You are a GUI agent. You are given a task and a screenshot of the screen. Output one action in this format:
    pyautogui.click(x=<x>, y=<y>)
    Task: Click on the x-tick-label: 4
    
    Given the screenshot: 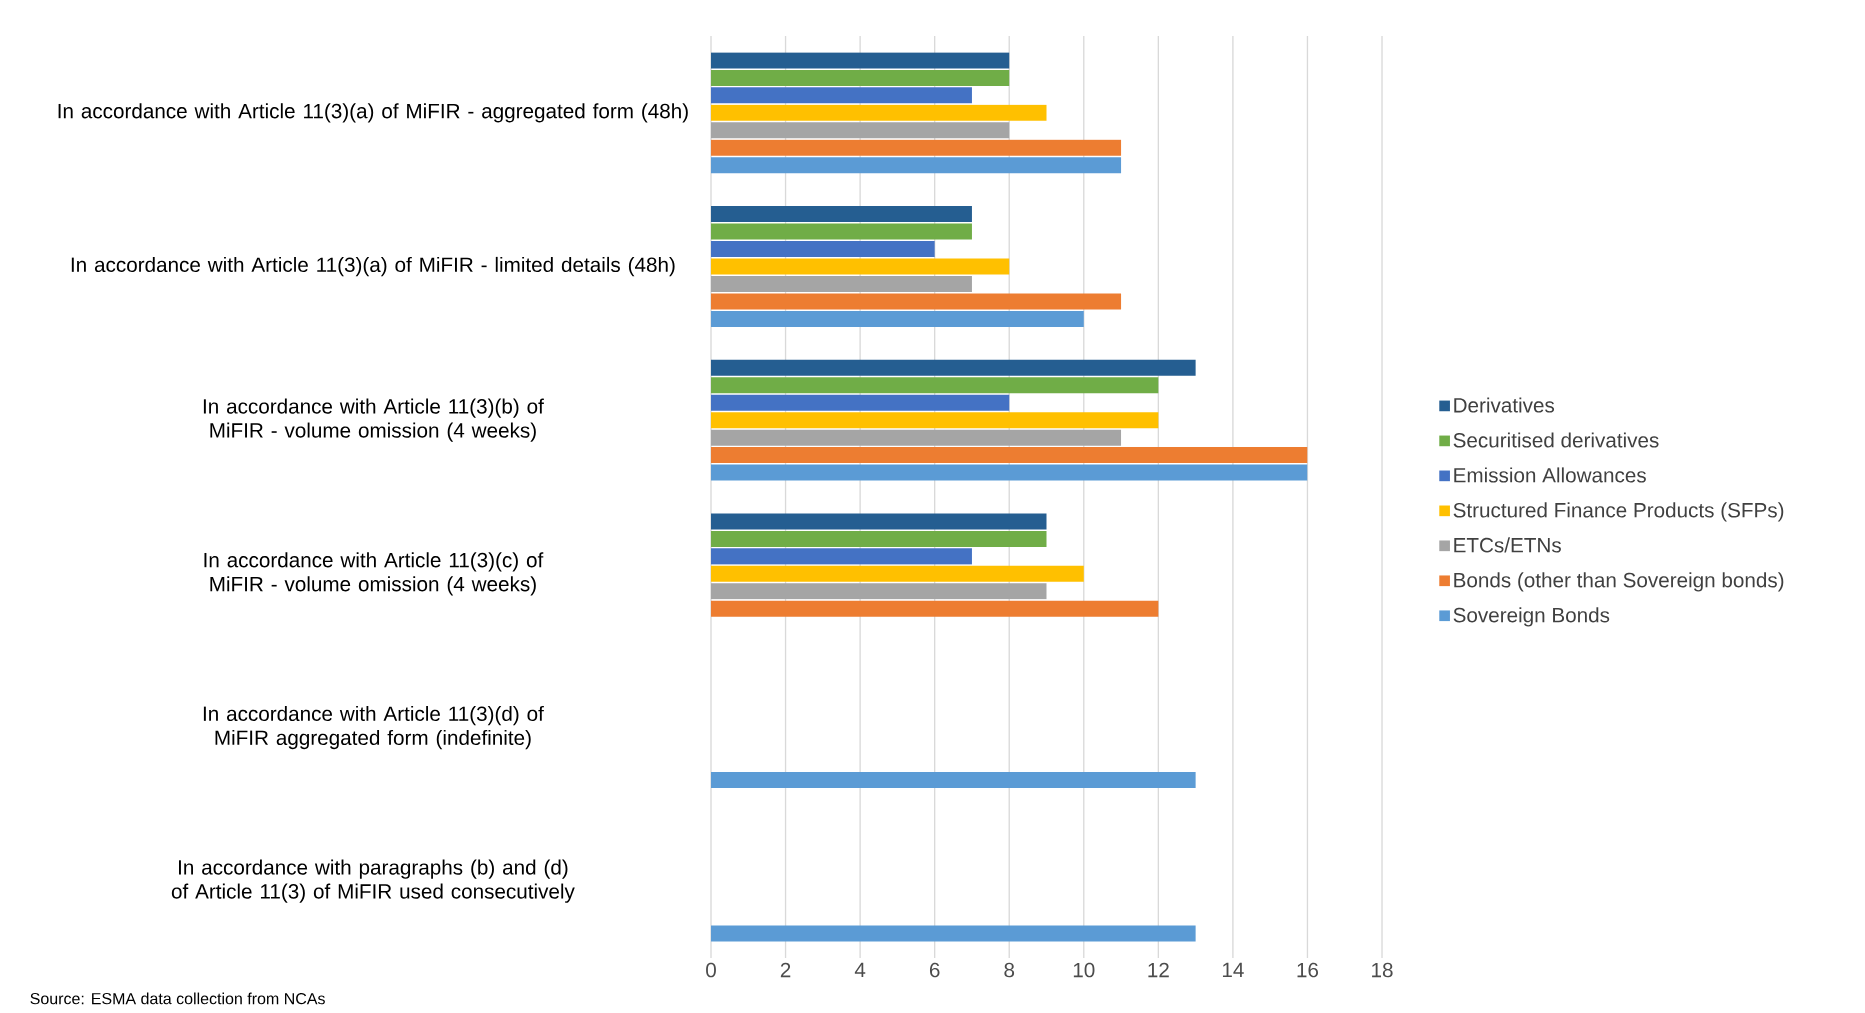 What is the action you would take?
    pyautogui.click(x=860, y=969)
    